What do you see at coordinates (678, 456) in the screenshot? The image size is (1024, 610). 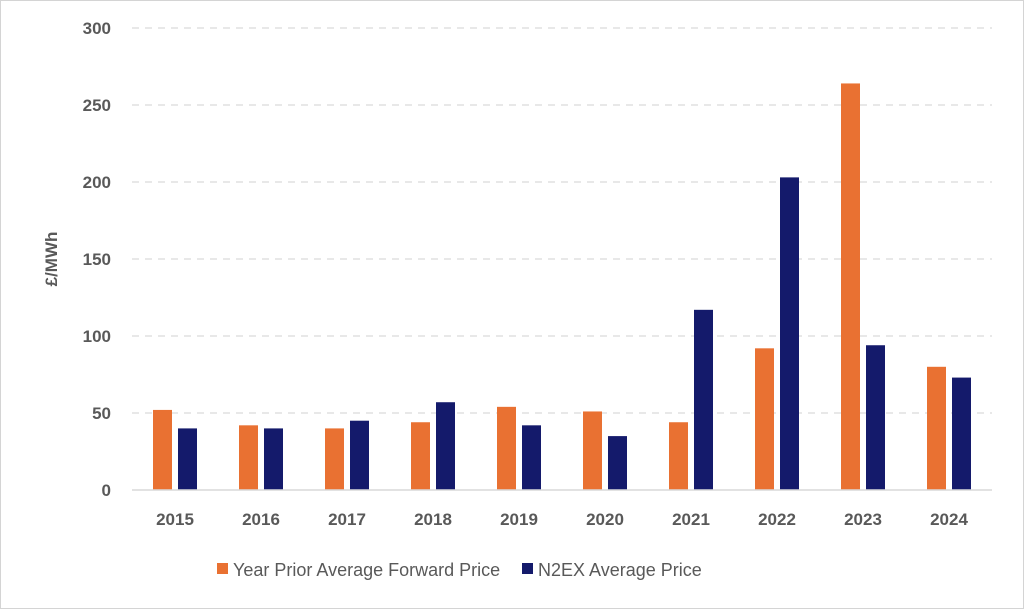 I see `bar-forward-price-2021` at bounding box center [678, 456].